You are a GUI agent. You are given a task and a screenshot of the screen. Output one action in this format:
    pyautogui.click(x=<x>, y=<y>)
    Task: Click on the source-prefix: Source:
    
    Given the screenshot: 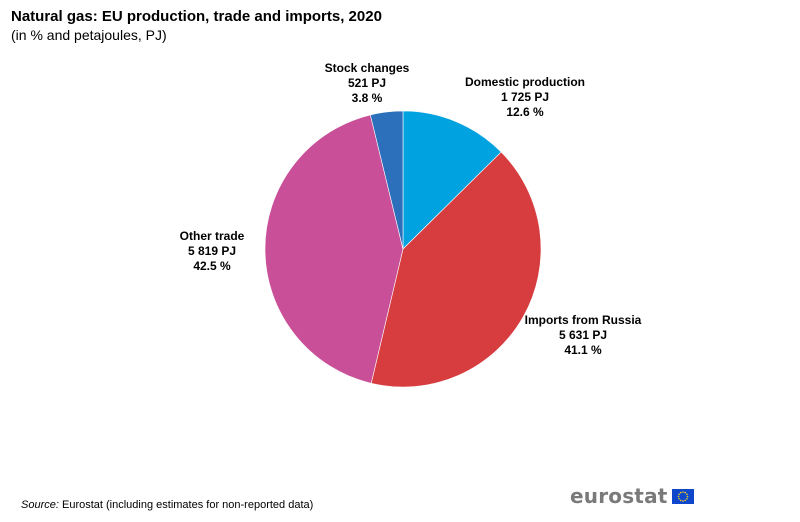 What is the action you would take?
    pyautogui.click(x=40, y=505)
    